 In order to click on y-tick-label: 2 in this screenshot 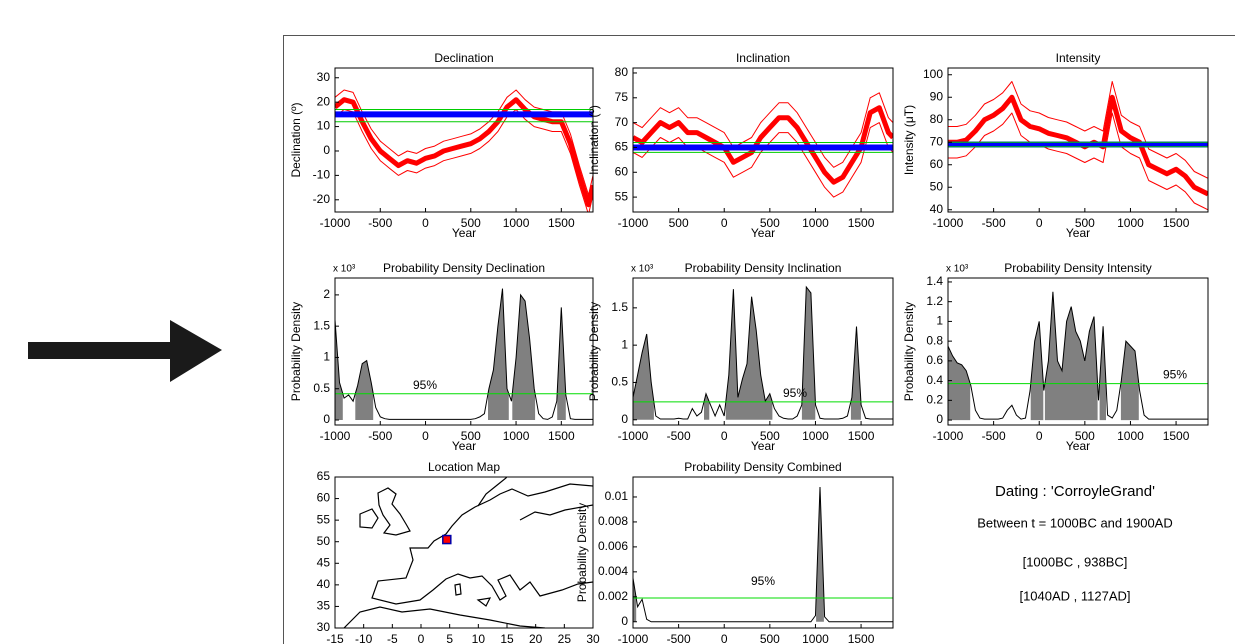, I will do `click(326, 294)`.